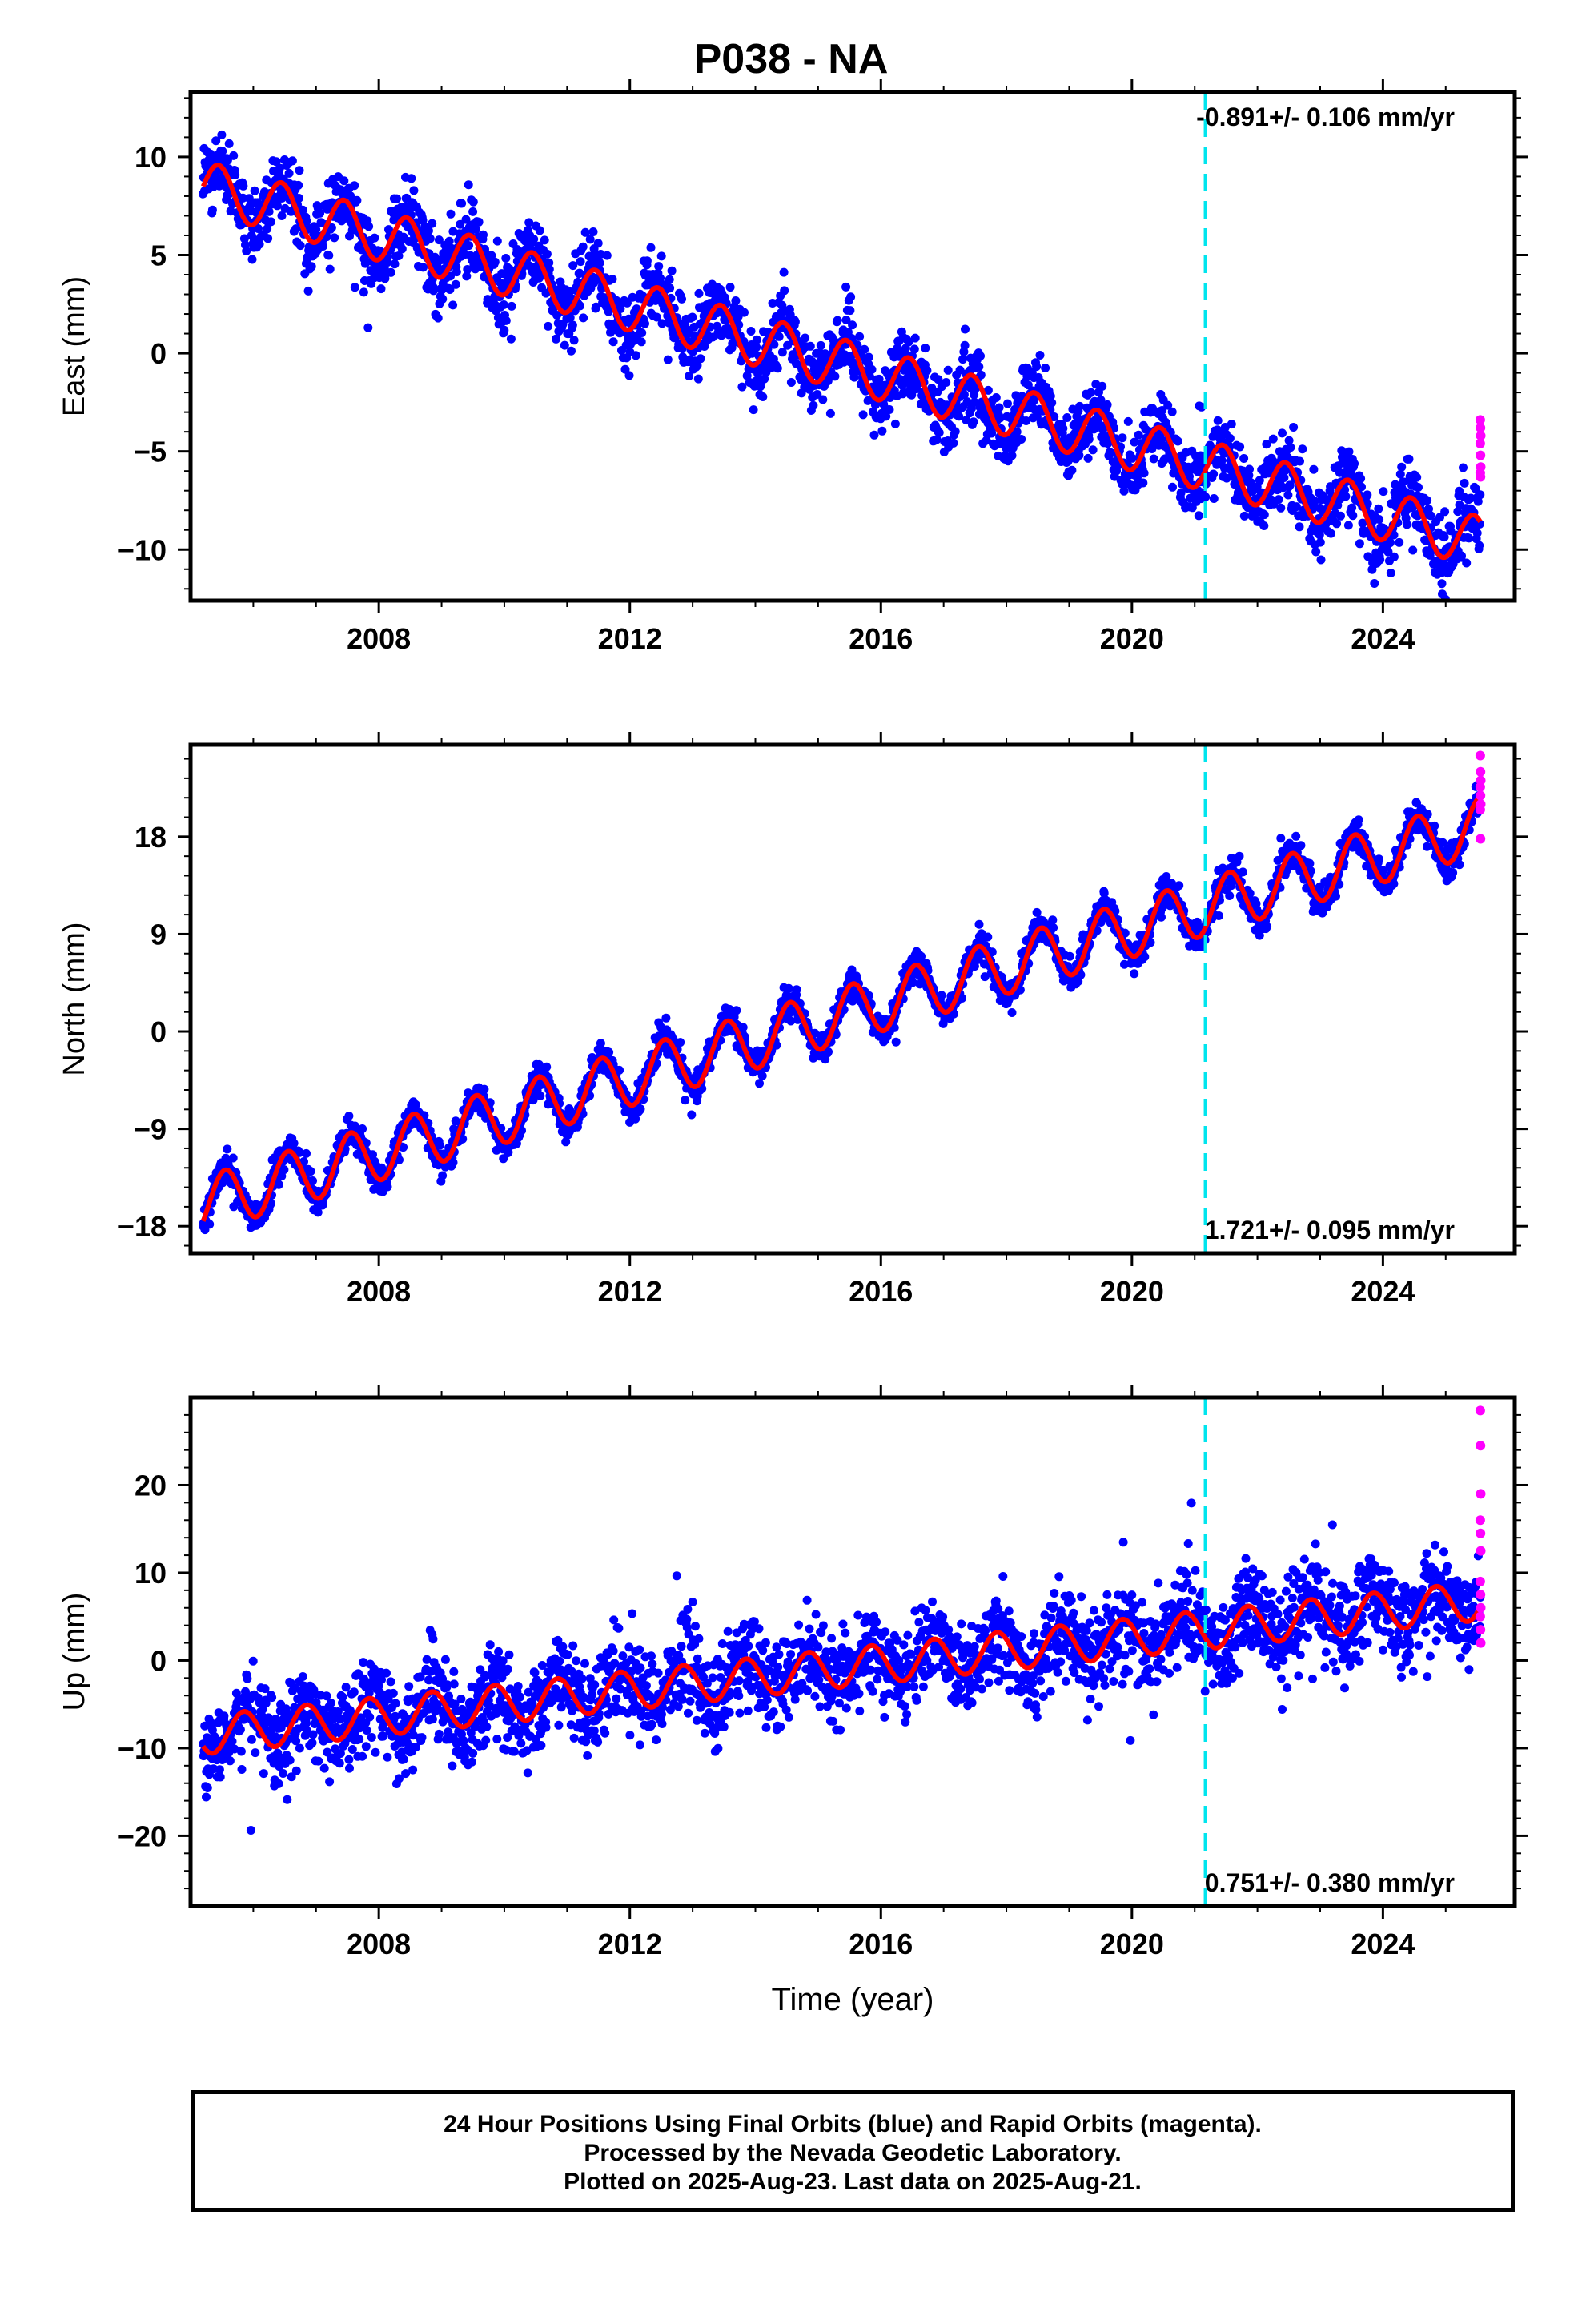 The height and width of the screenshot is (2324, 1582). Describe the element at coordinates (1480, 449) in the screenshot. I see `rapid-orbit-points-east` at that location.